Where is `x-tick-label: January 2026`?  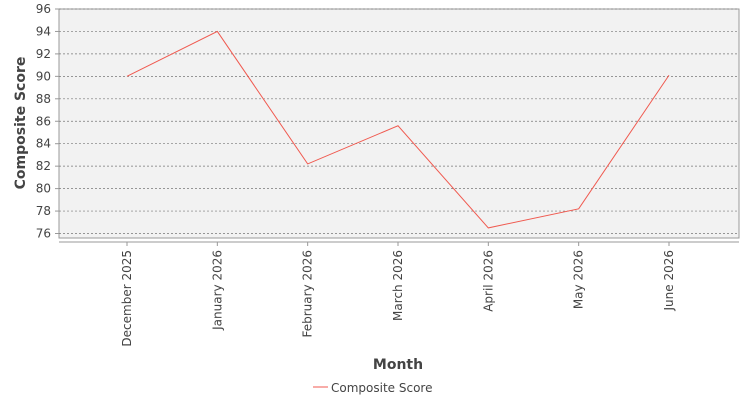
x-tick-label: January 2026 is located at coordinates (217, 290).